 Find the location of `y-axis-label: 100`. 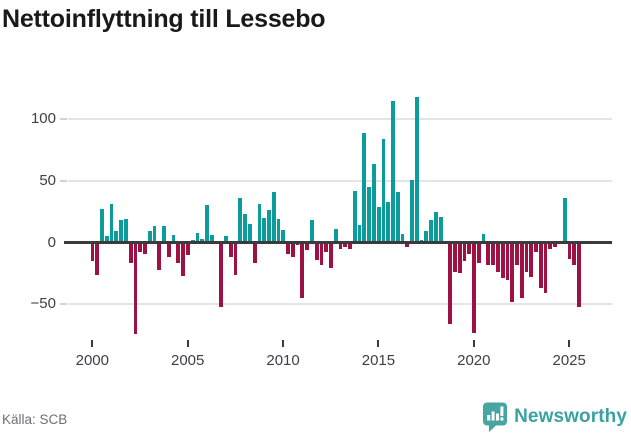

y-axis-label: 100 is located at coordinates (43, 119).